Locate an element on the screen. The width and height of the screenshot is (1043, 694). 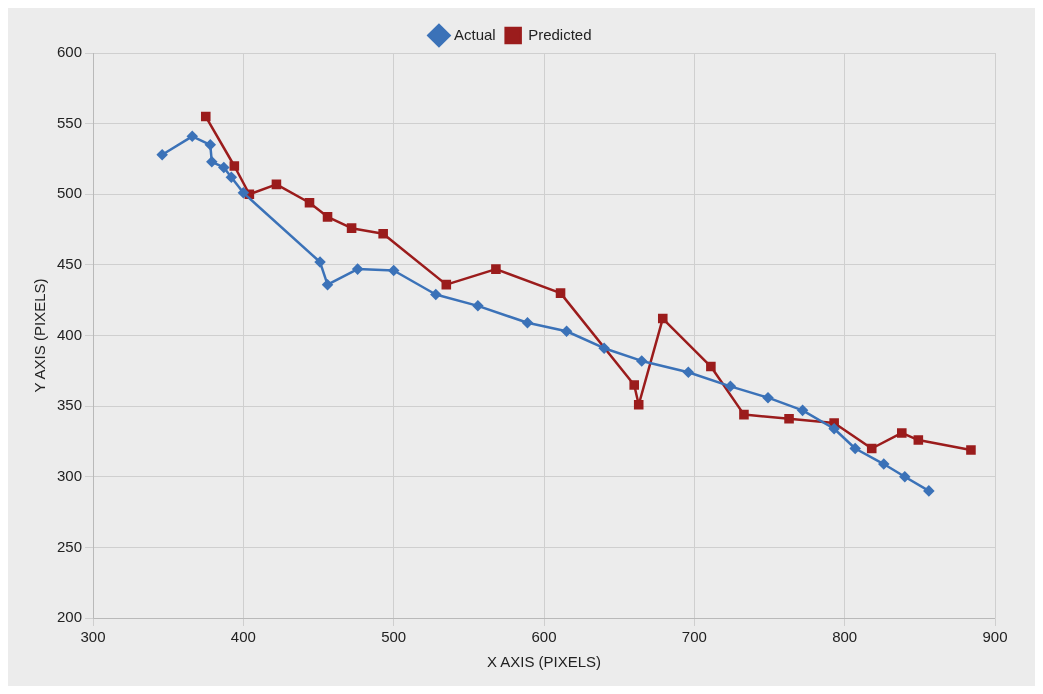
y-tick-label: 200 is located at coordinates (70, 617).